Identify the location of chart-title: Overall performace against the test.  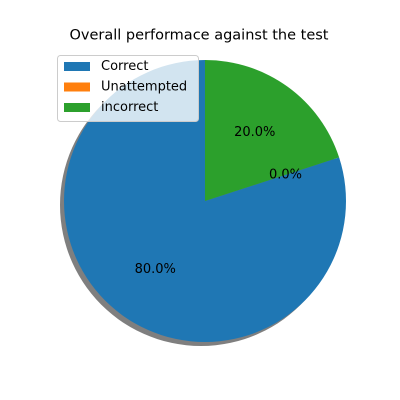
(198, 36).